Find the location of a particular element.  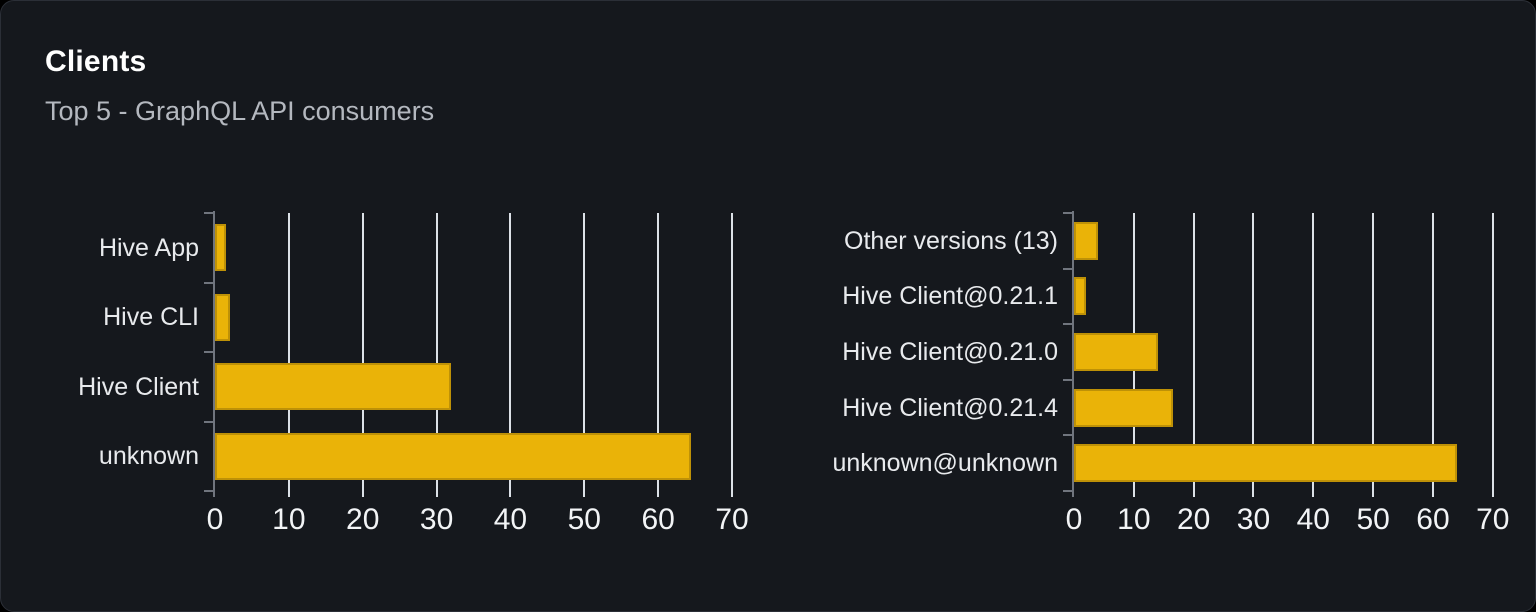

category-label-hive-client: Hive Client is located at coordinates (138, 386).